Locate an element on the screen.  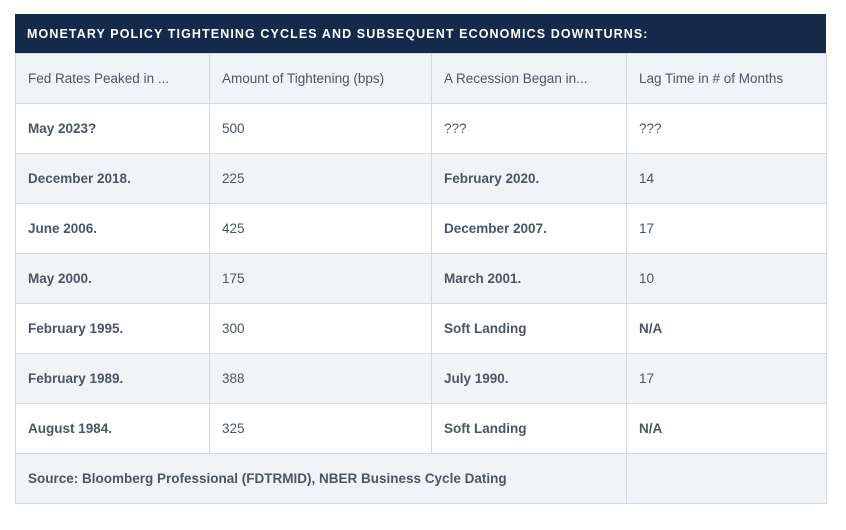
table-row: February 1995. 300 Soft Landing N/A is located at coordinates (421, 328).